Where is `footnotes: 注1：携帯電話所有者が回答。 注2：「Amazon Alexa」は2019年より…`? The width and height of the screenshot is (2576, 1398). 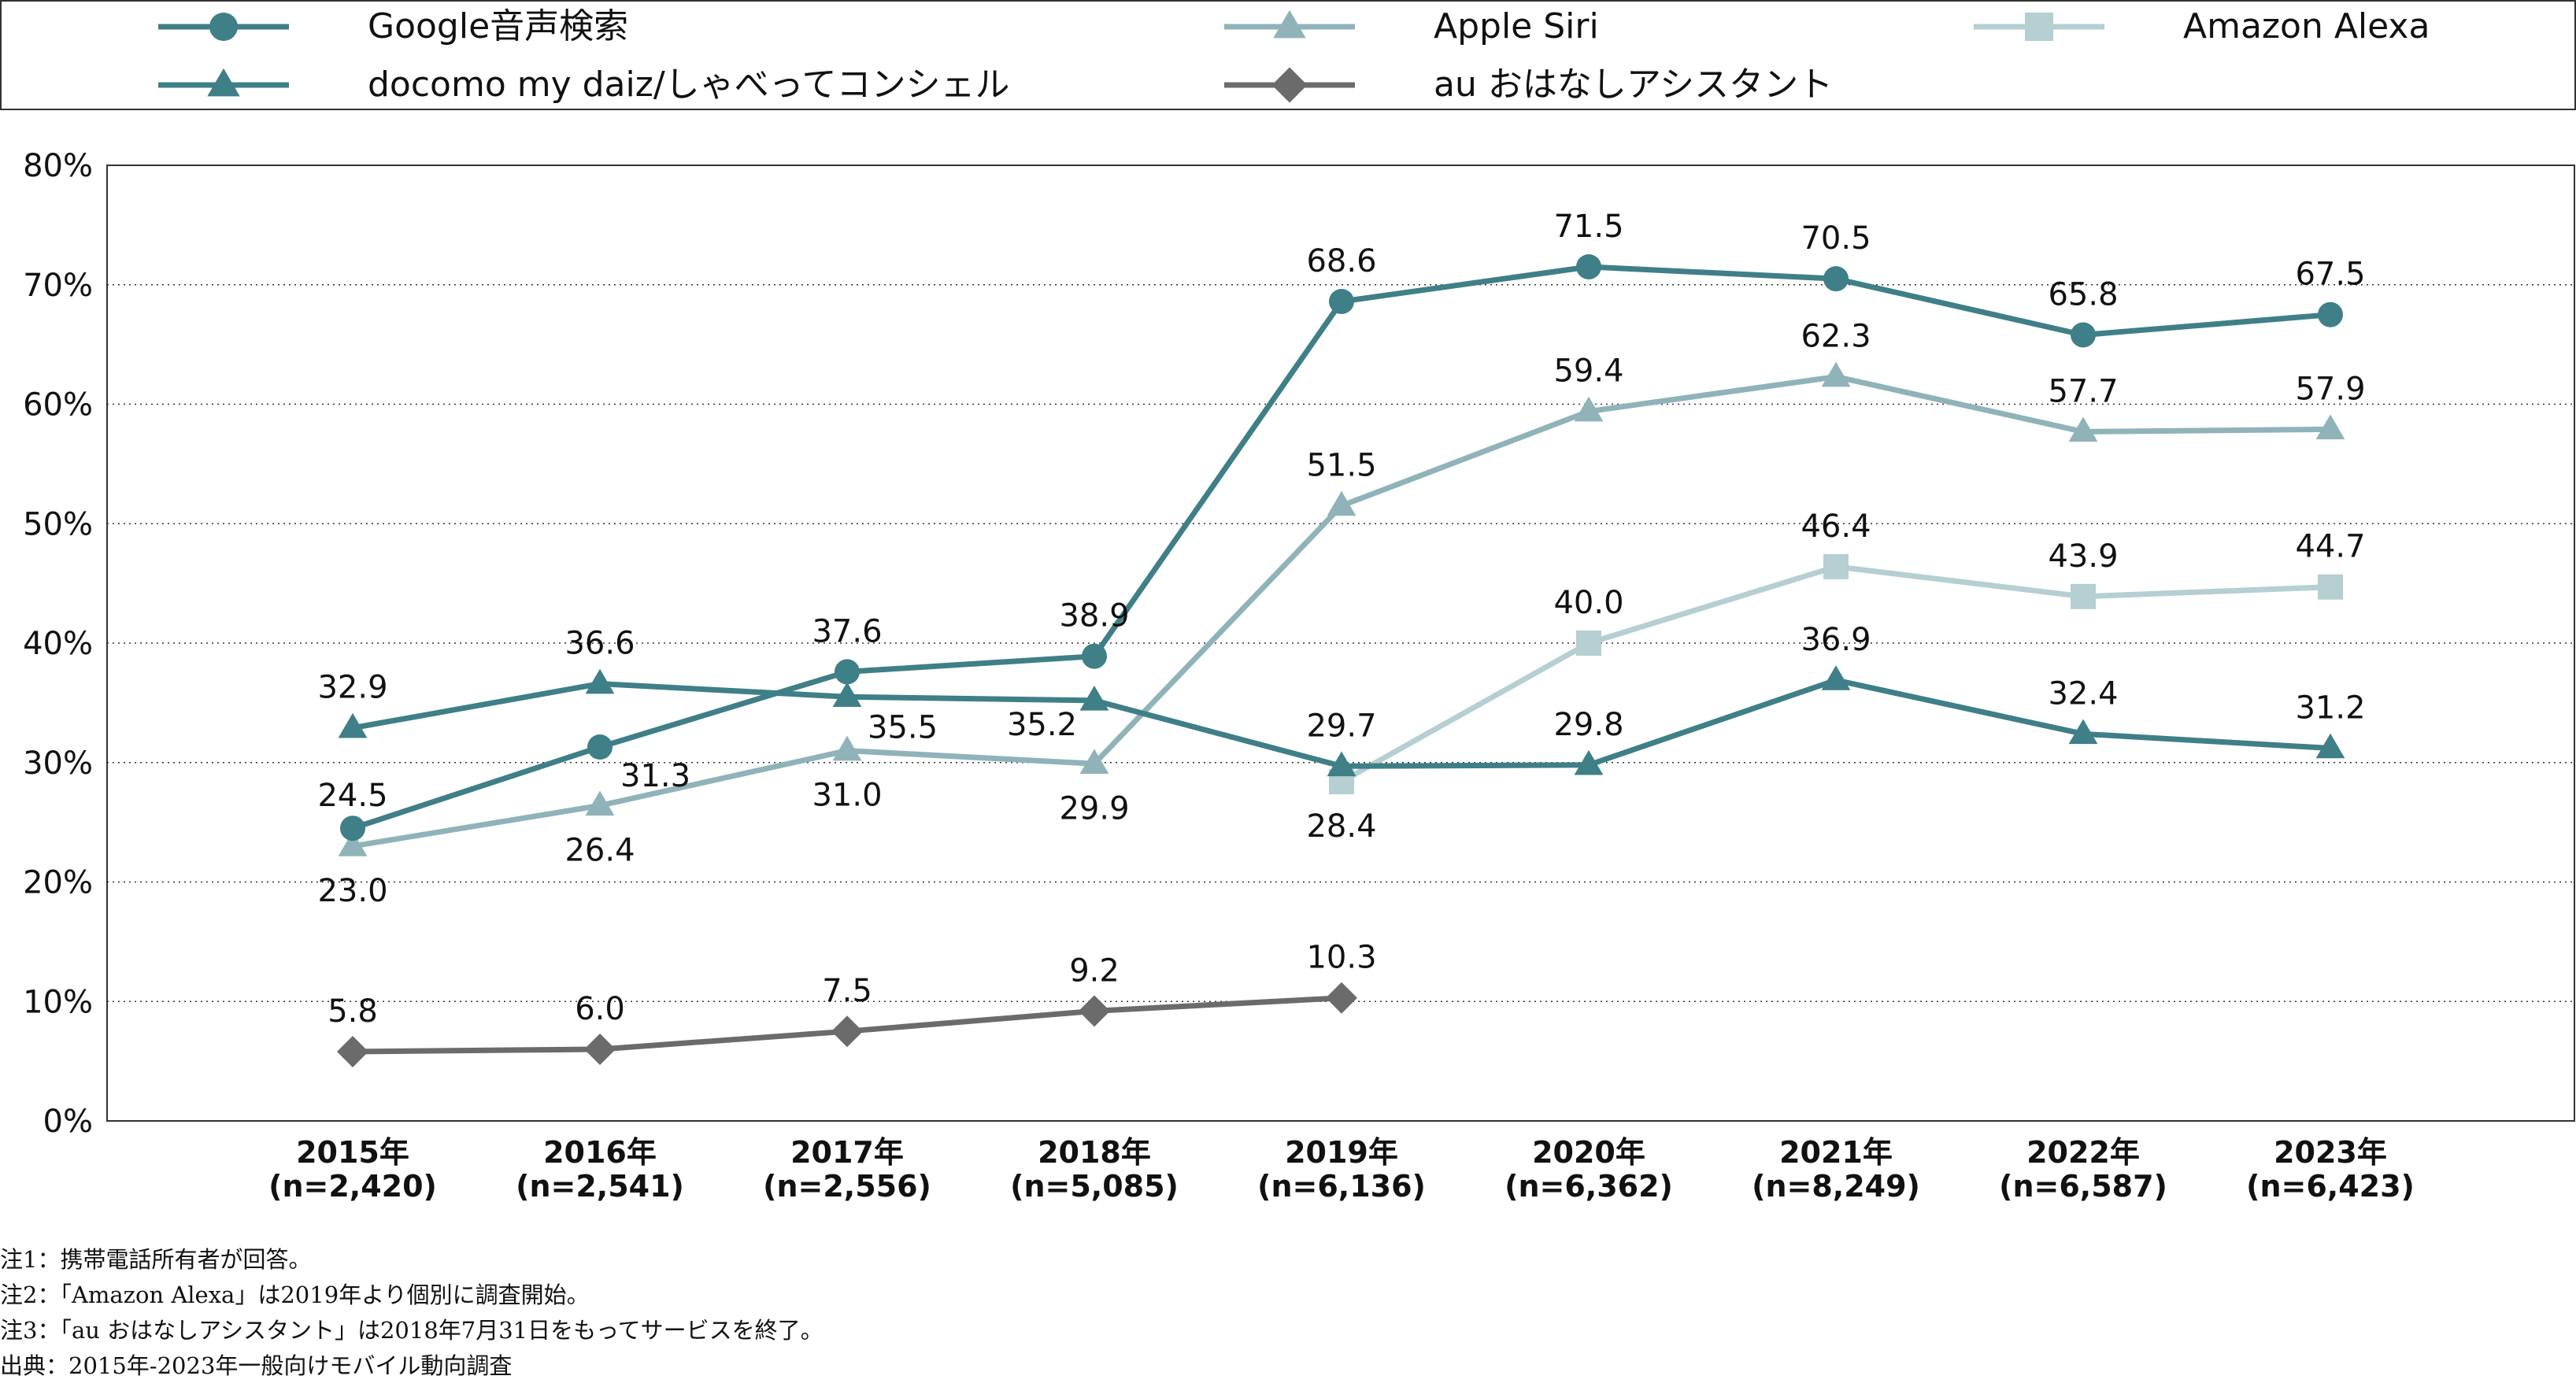
footnotes: 注1：携帯電話所有者が回答。 注2：「Amazon Alexa」は2019年より… is located at coordinates (1259, 1313).